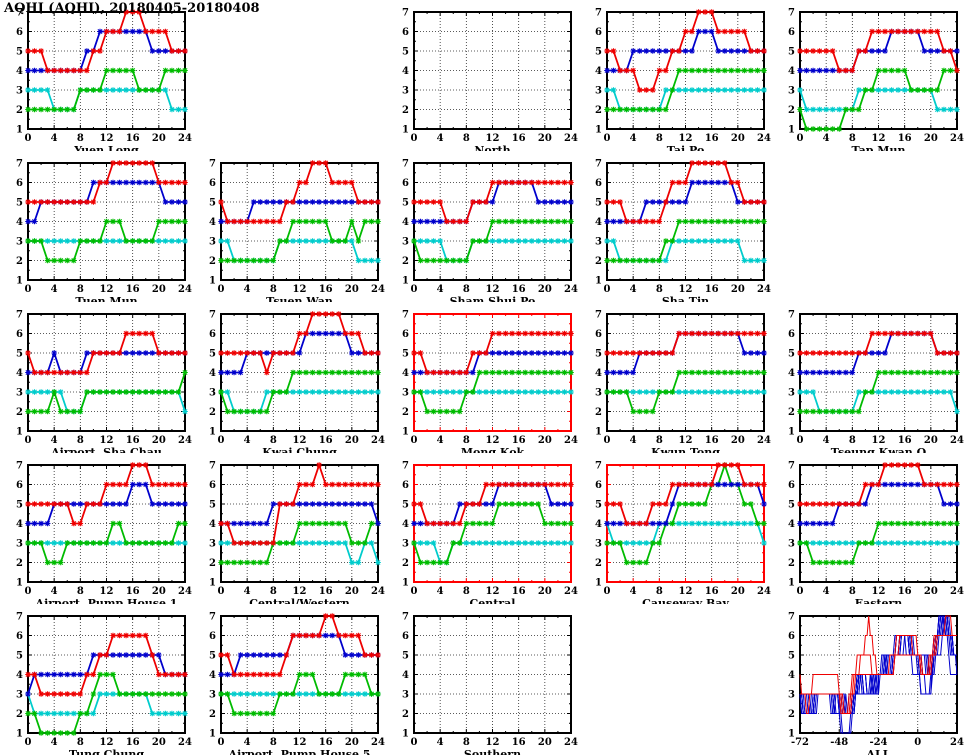  What do you see at coordinates (878, 742) in the screenshot?
I see `svg-text: -24` at bounding box center [878, 742].